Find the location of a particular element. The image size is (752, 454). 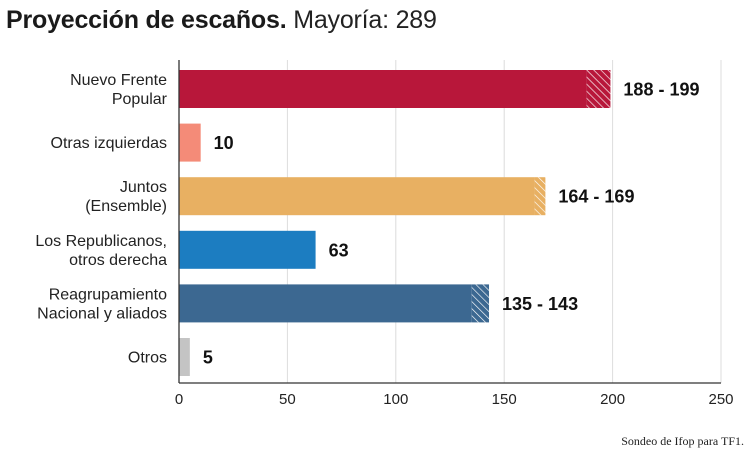

category-label: Nuevo Frente is located at coordinates (118, 80).